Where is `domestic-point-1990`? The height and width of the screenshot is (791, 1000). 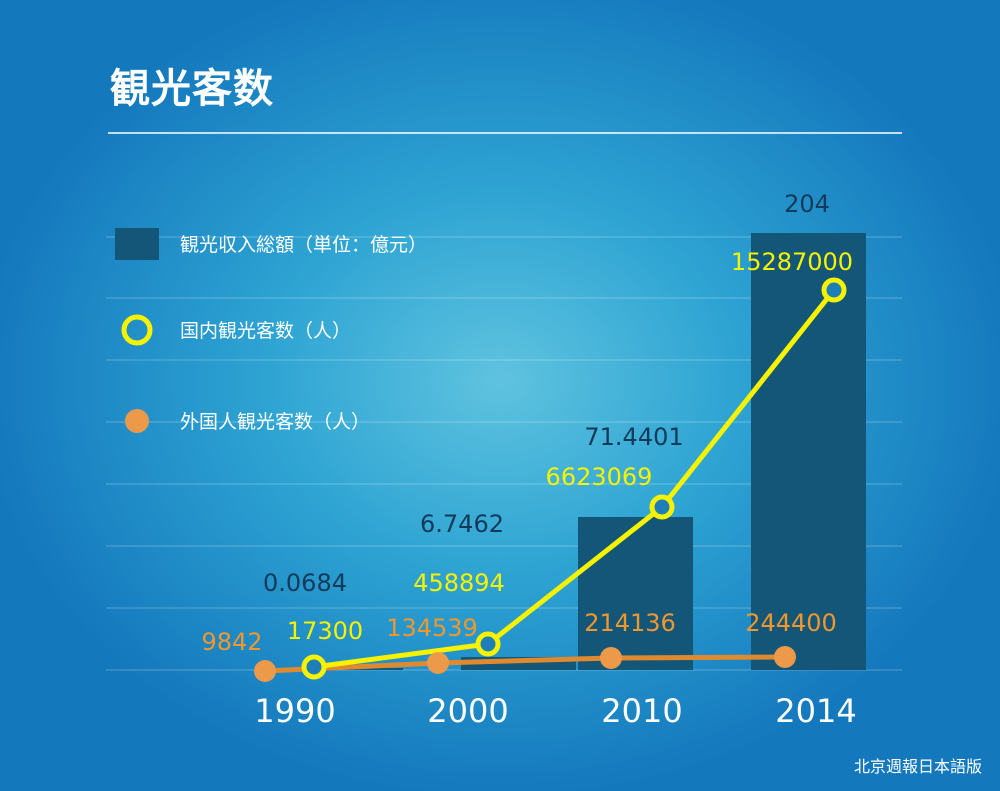
domestic-point-1990 is located at coordinates (314, 667).